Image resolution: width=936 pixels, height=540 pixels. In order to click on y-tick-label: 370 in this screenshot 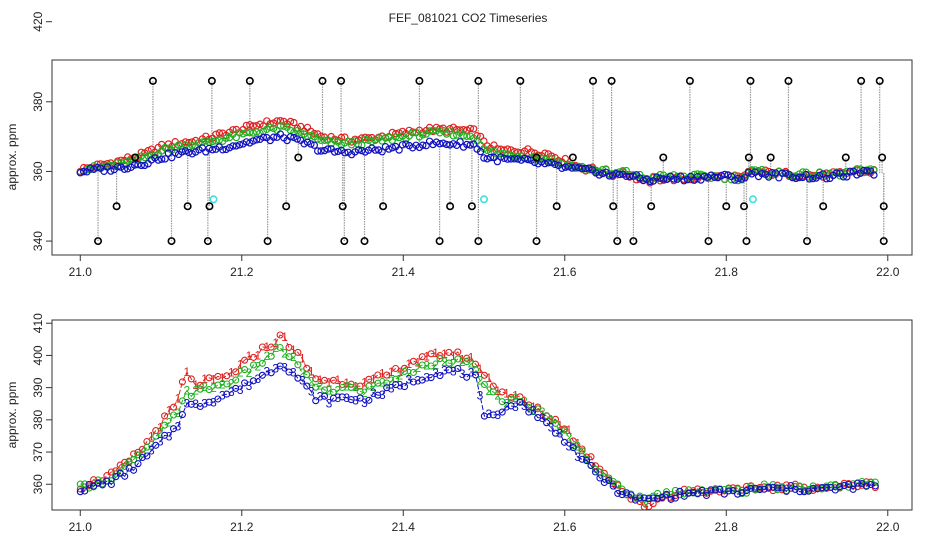, I will do `click(38, 452)`.